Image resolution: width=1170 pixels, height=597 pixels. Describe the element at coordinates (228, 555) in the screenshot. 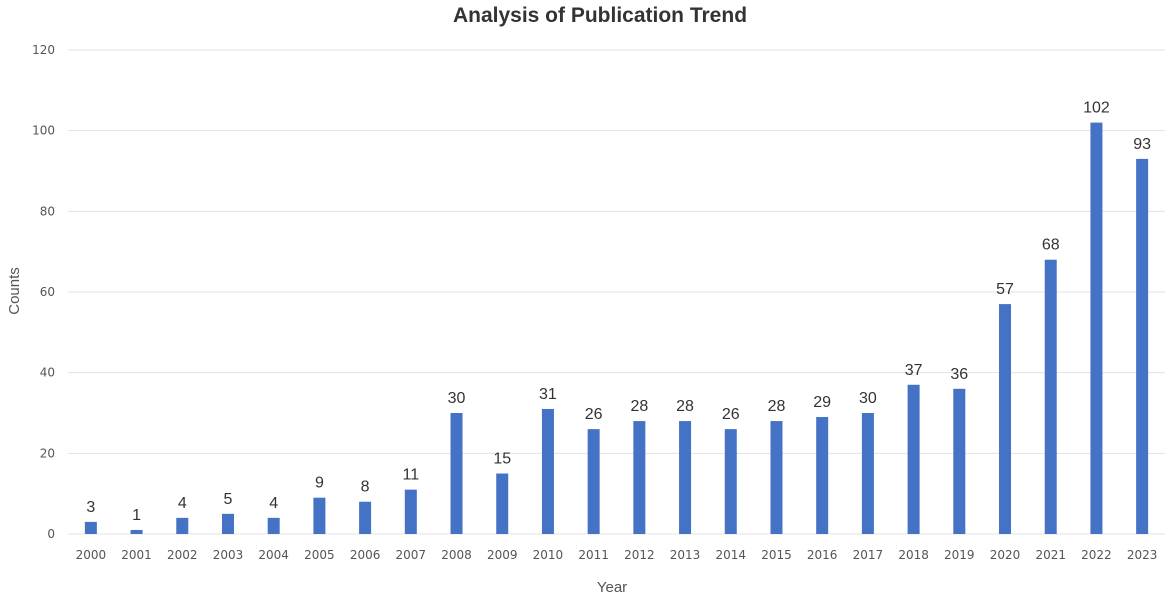

I see `x-tick-label: 2003` at that location.